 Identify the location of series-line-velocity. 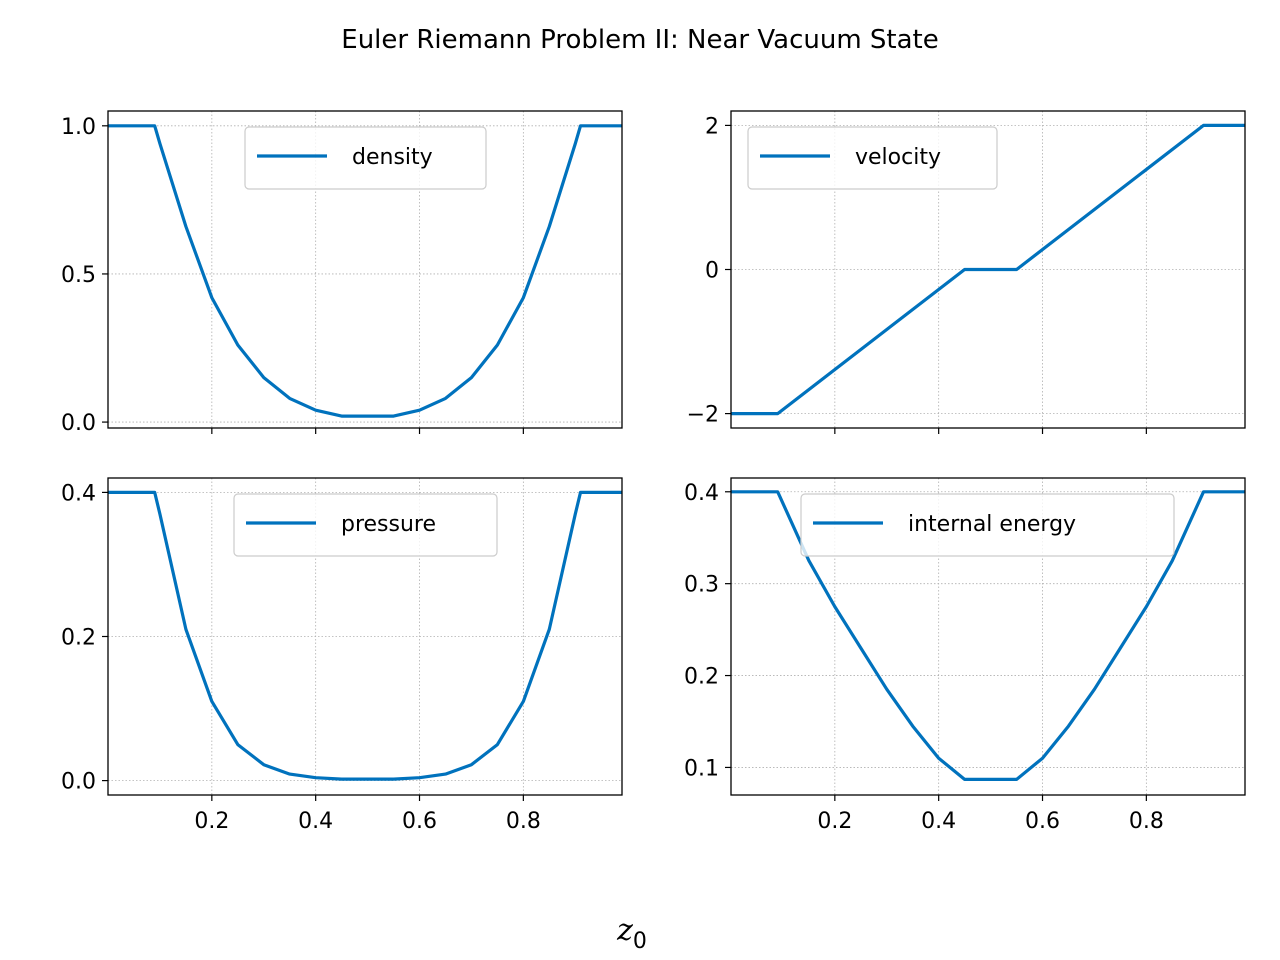
(988, 269).